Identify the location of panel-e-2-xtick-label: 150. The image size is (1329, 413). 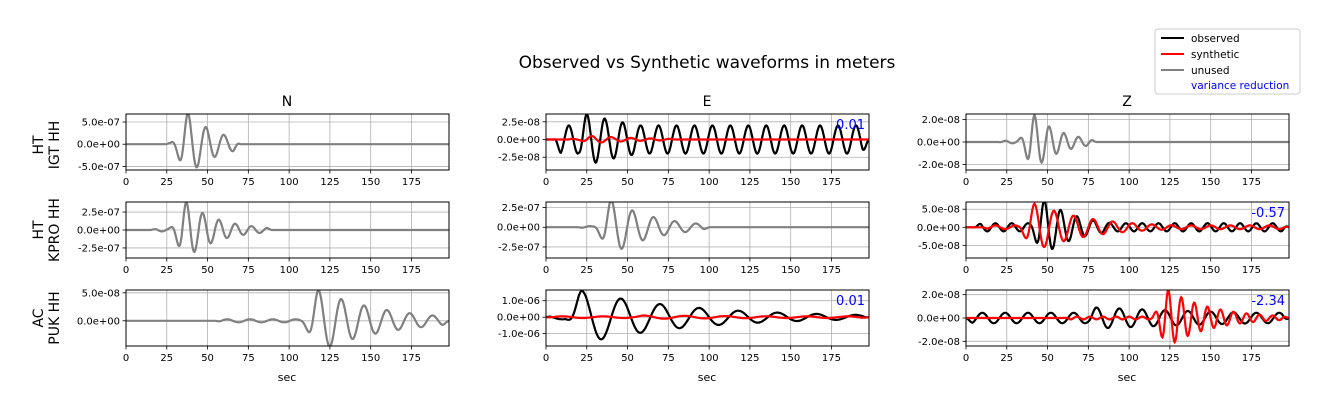
(790, 358).